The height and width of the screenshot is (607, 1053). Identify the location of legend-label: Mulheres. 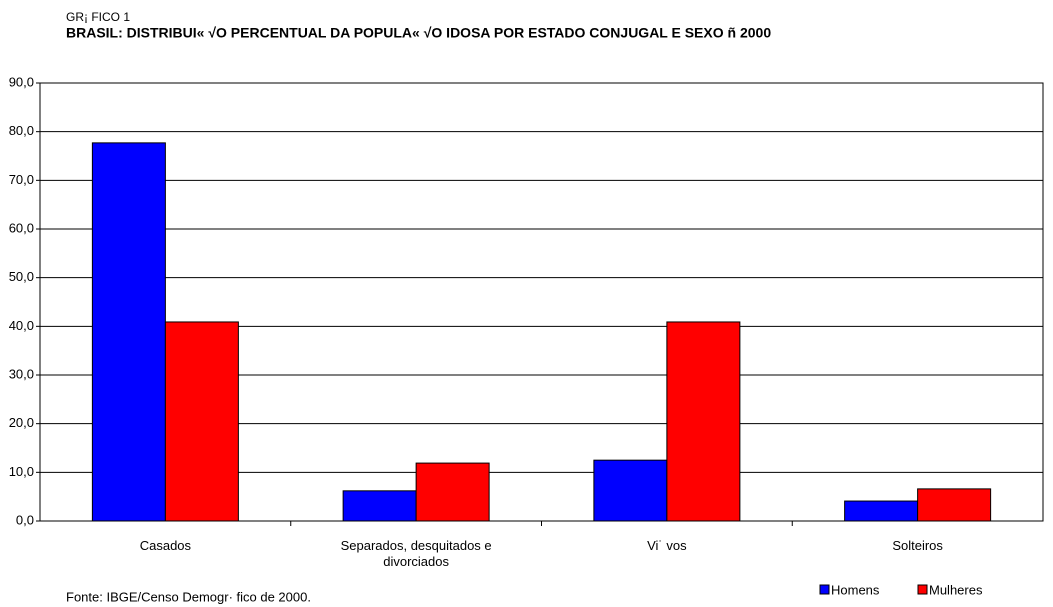
(956, 589).